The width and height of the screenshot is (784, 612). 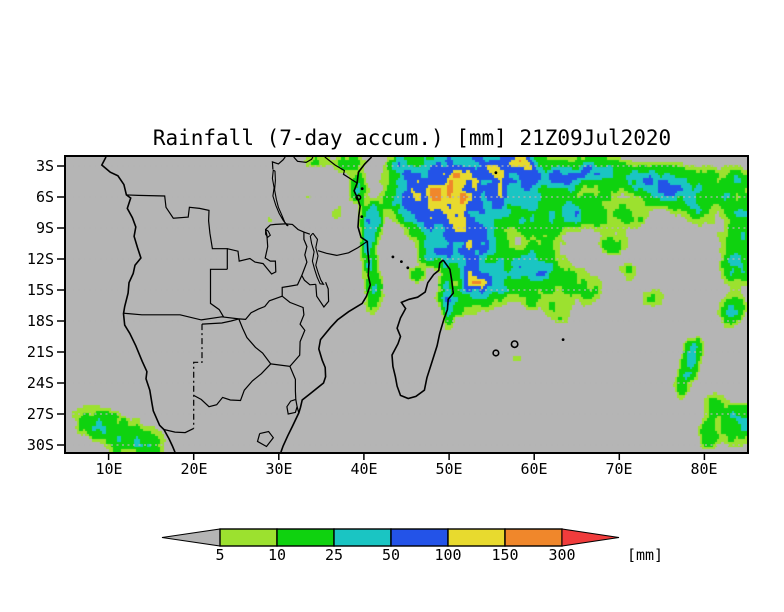 What do you see at coordinates (40, 445) in the screenshot?
I see `lat-tick-label: 30S` at bounding box center [40, 445].